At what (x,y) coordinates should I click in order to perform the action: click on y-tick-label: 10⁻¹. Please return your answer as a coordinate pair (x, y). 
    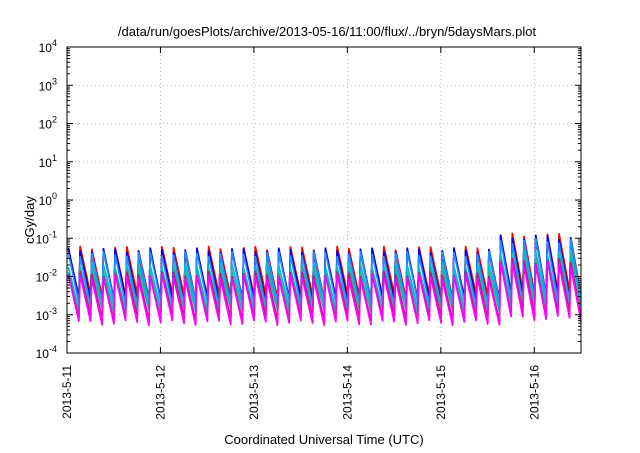
    Looking at the image, I should click on (46, 237).